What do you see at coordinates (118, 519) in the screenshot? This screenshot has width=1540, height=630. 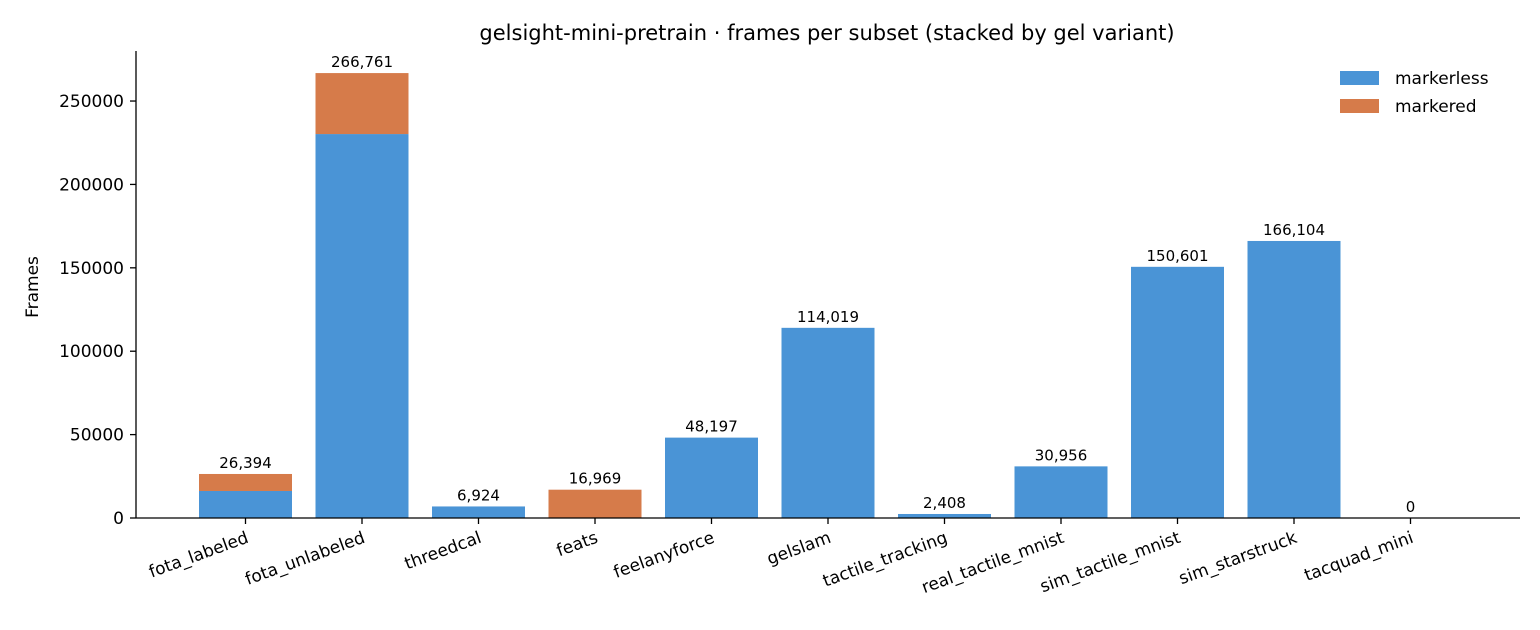 I see `y-tick-label: 0` at bounding box center [118, 519].